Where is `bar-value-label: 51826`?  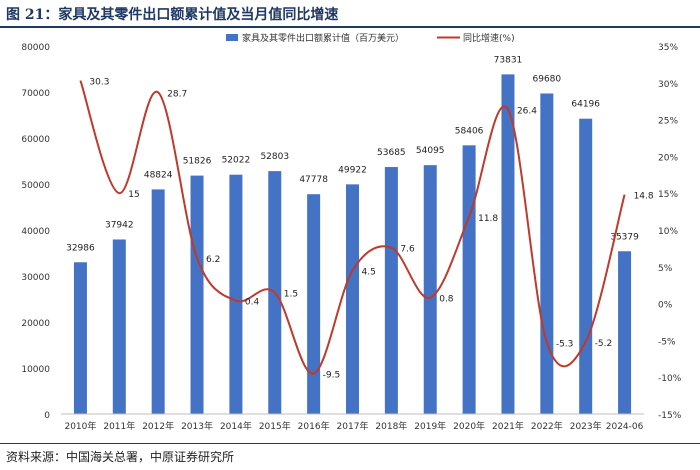
bar-value-label: 51826 is located at coordinates (197, 162).